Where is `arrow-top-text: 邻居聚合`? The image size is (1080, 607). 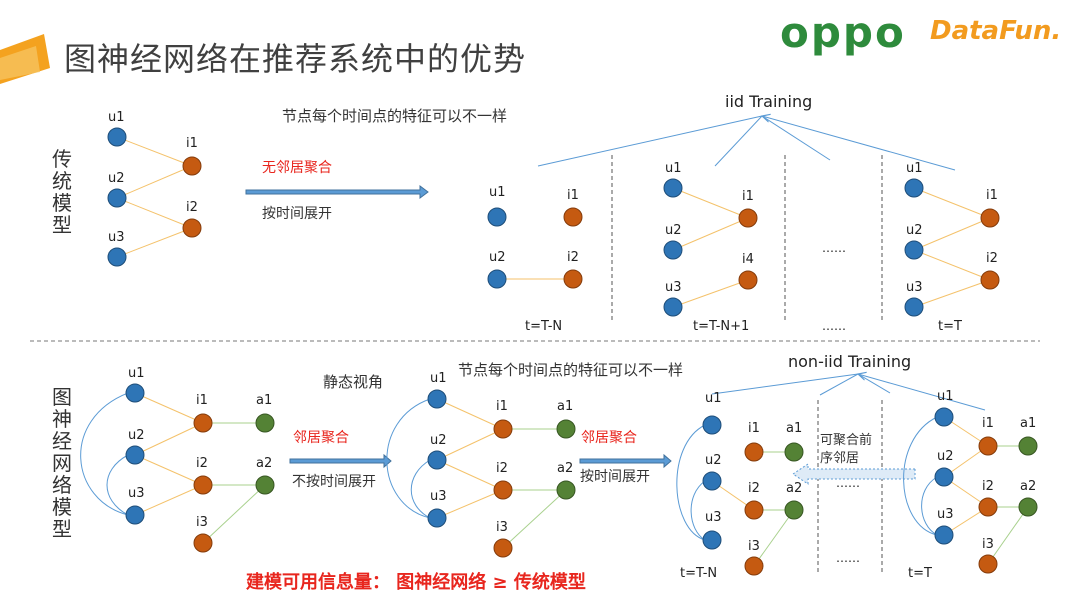 arrow-top-text: 邻居聚合 is located at coordinates (609, 438).